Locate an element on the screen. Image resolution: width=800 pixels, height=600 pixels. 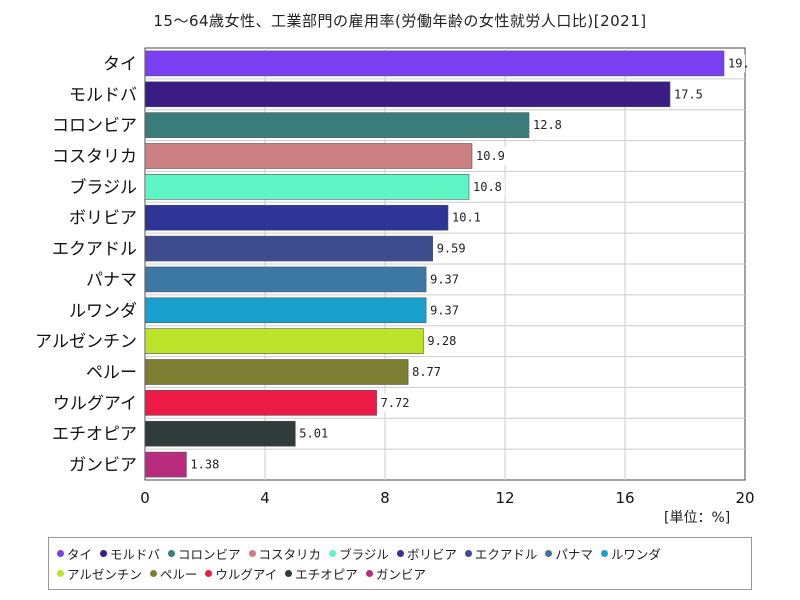
legend-item: ペルー is located at coordinates (173, 573).